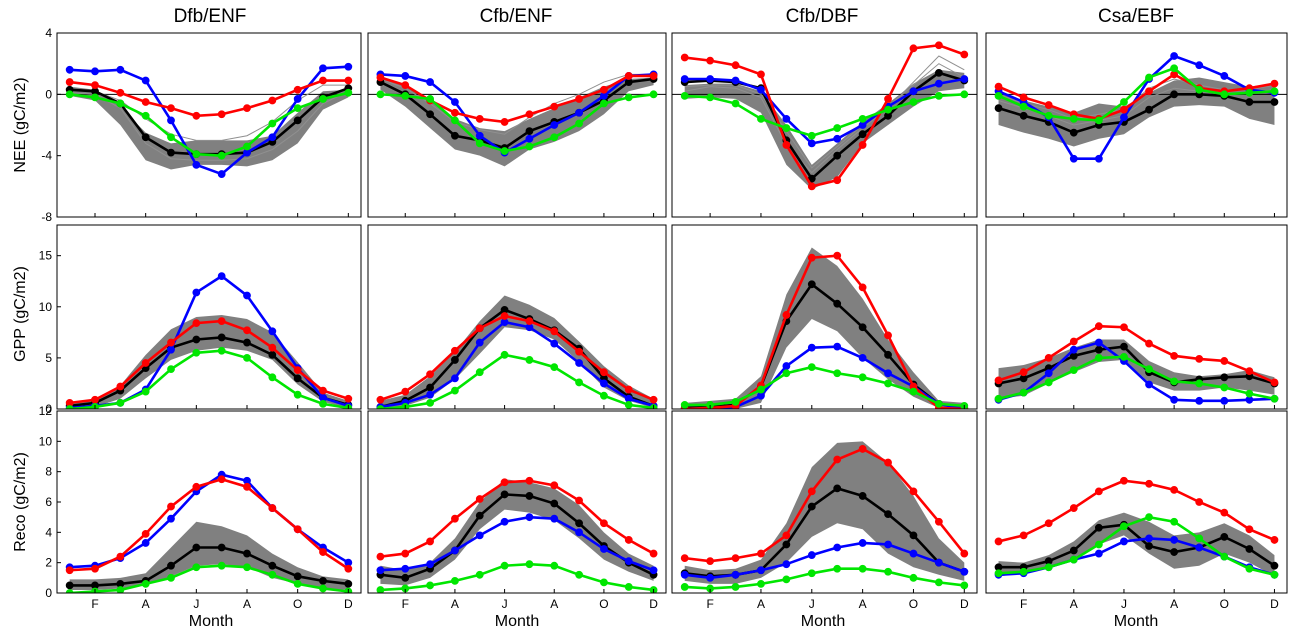 This screenshot has width=1292, height=633. What do you see at coordinates (48, 532) in the screenshot?
I see `y-tick-label: 4` at bounding box center [48, 532].